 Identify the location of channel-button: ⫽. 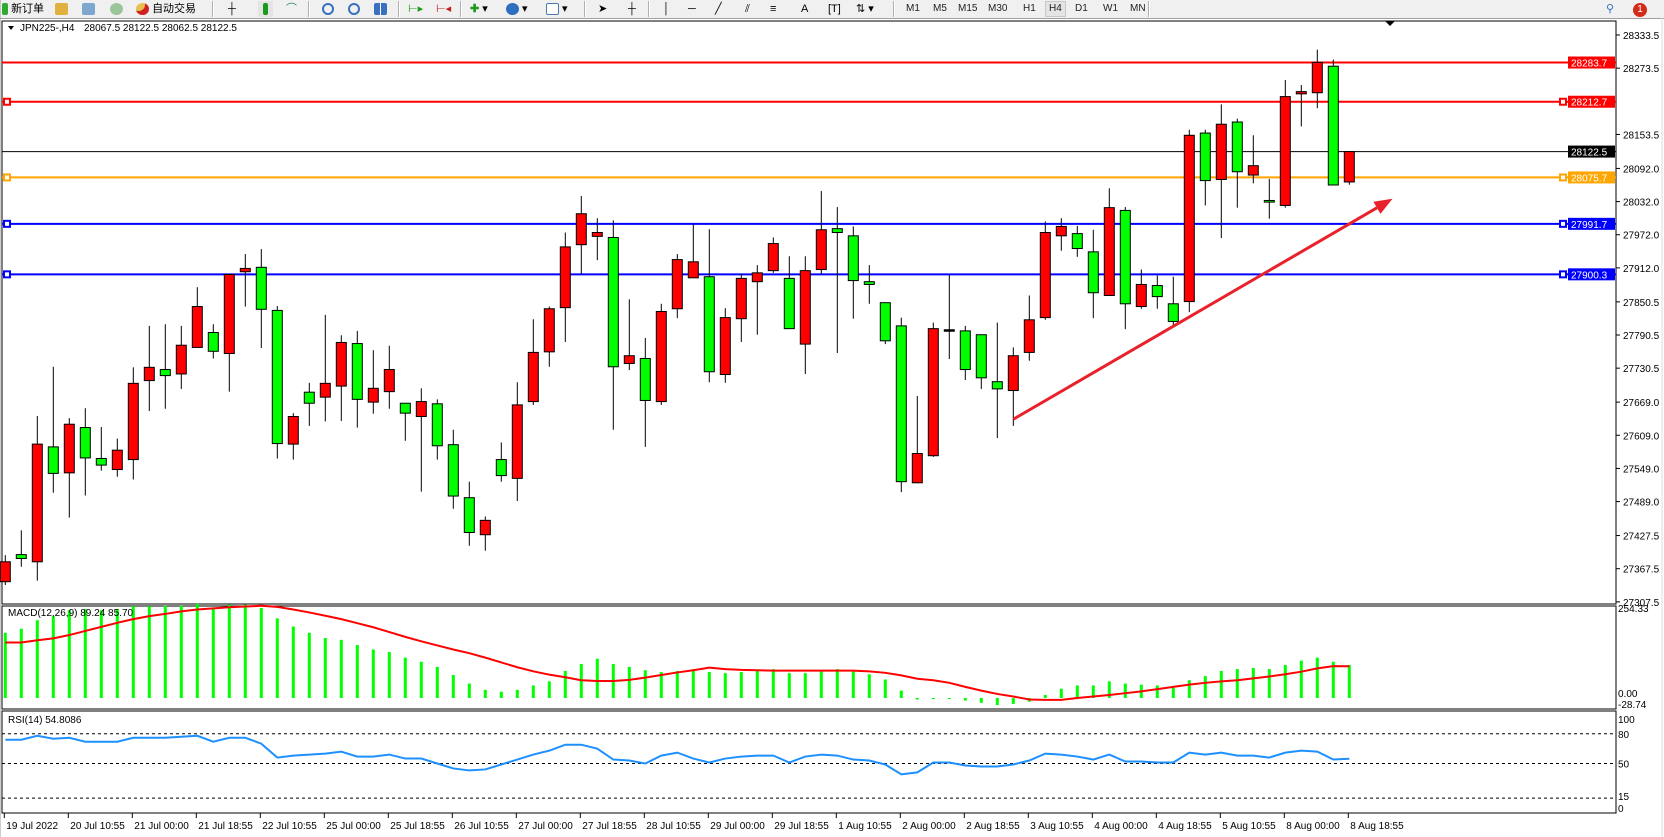
(747, 9).